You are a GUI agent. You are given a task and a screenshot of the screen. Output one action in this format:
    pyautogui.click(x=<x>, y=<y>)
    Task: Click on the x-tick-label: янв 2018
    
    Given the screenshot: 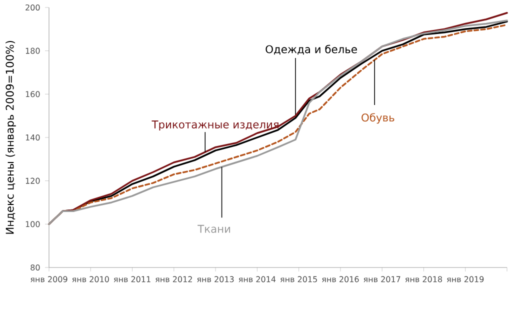 What is the action you would take?
    pyautogui.click(x=423, y=279)
    